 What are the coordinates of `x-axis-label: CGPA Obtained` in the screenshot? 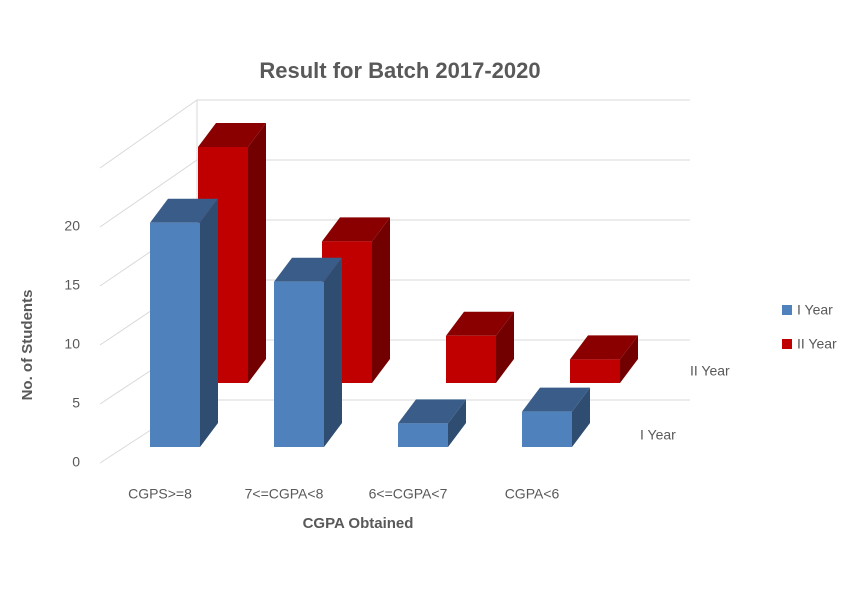 It's located at (358, 523).